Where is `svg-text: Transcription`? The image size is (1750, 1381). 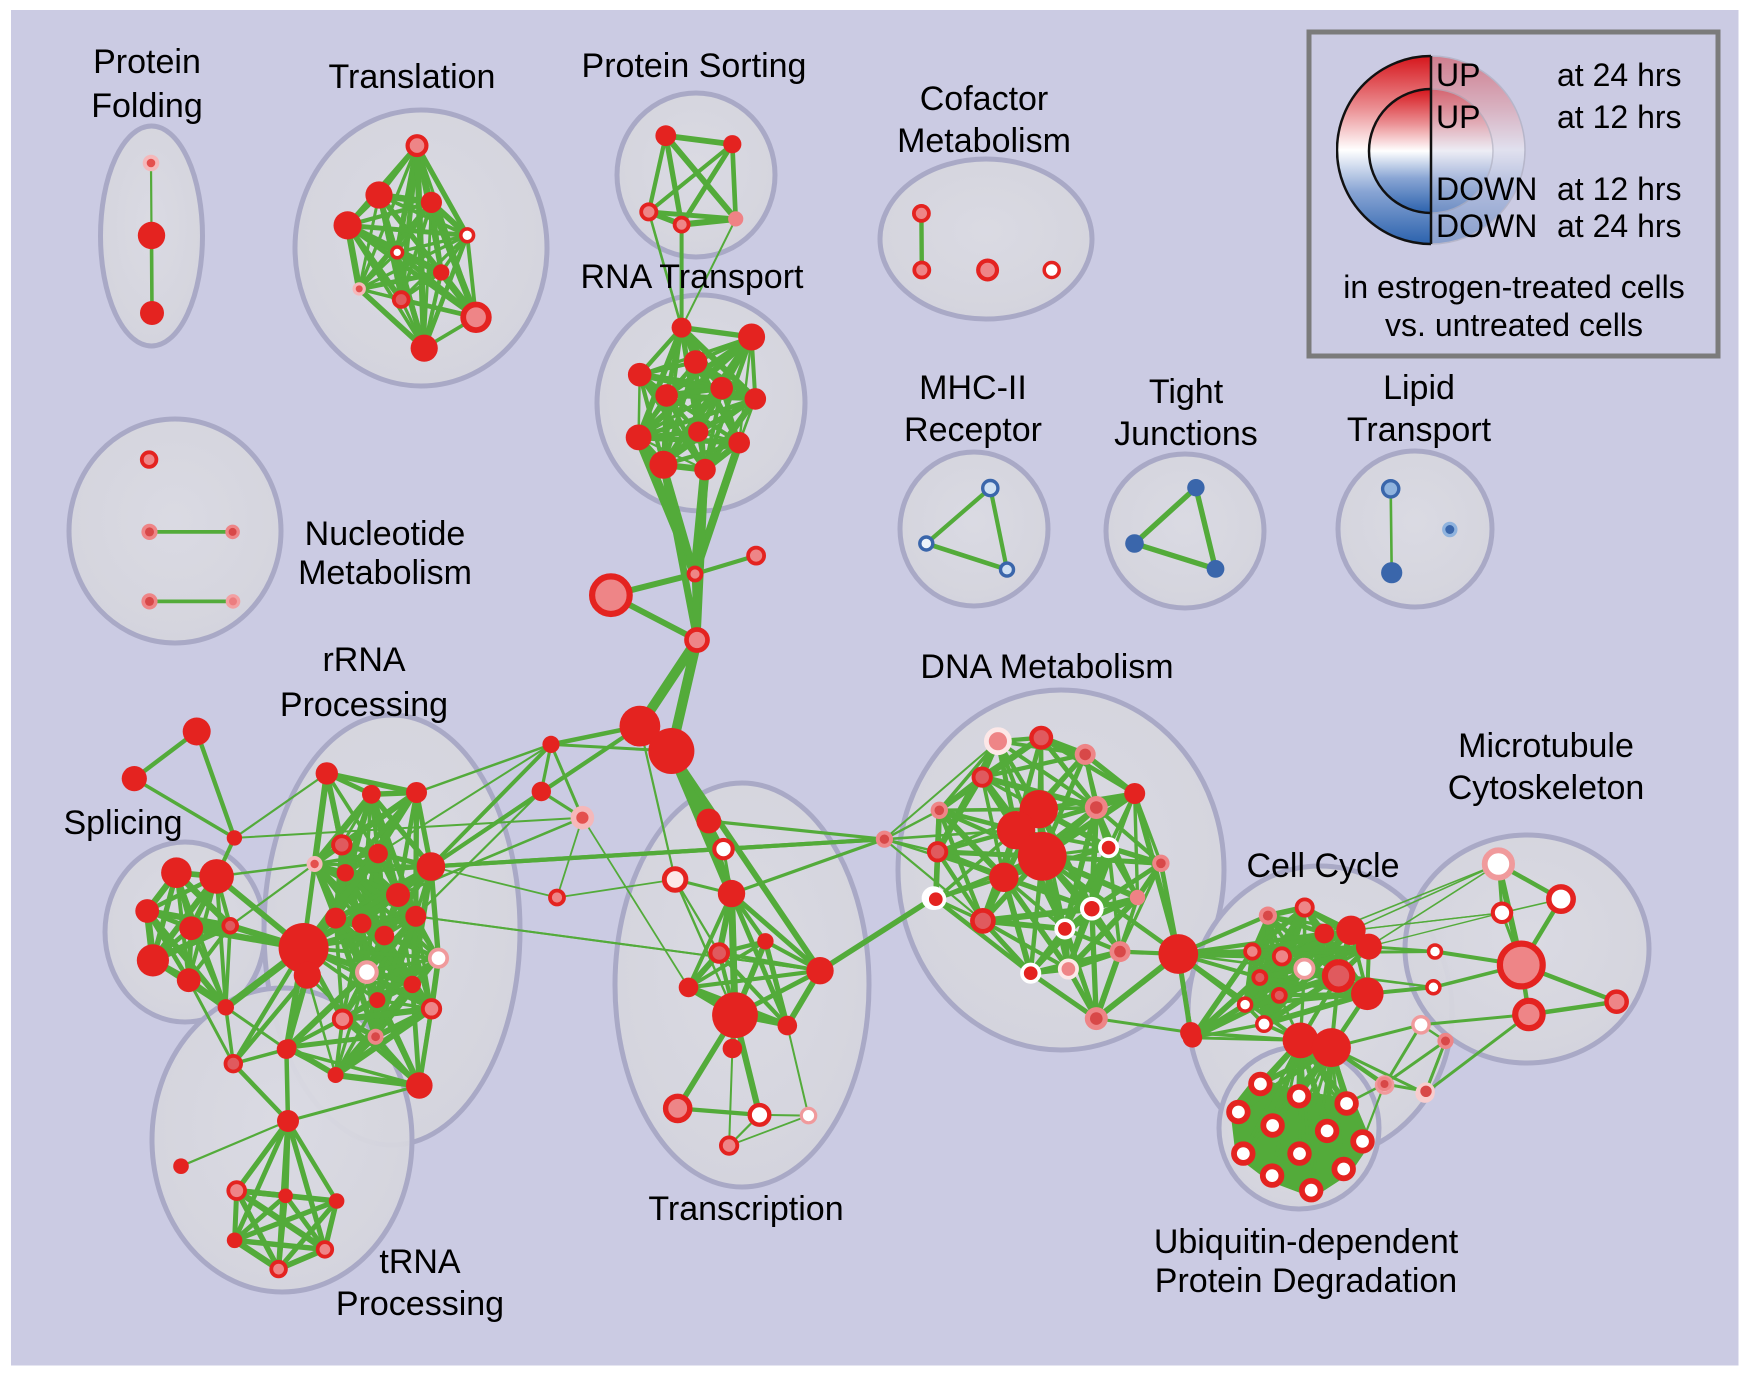 svg-text: Transcription is located at coordinates (745, 1209).